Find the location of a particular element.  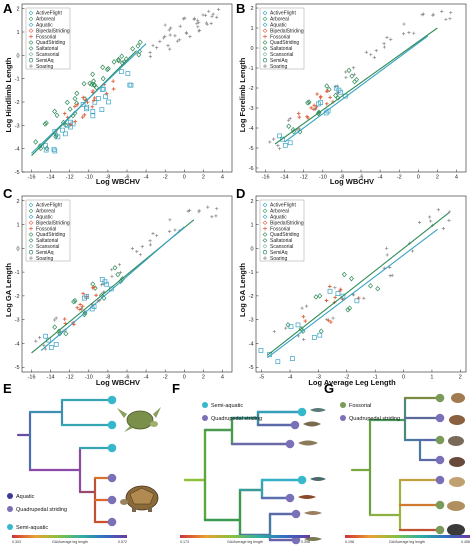

fit-line-quadstriding is located at coordinates (358, 284).